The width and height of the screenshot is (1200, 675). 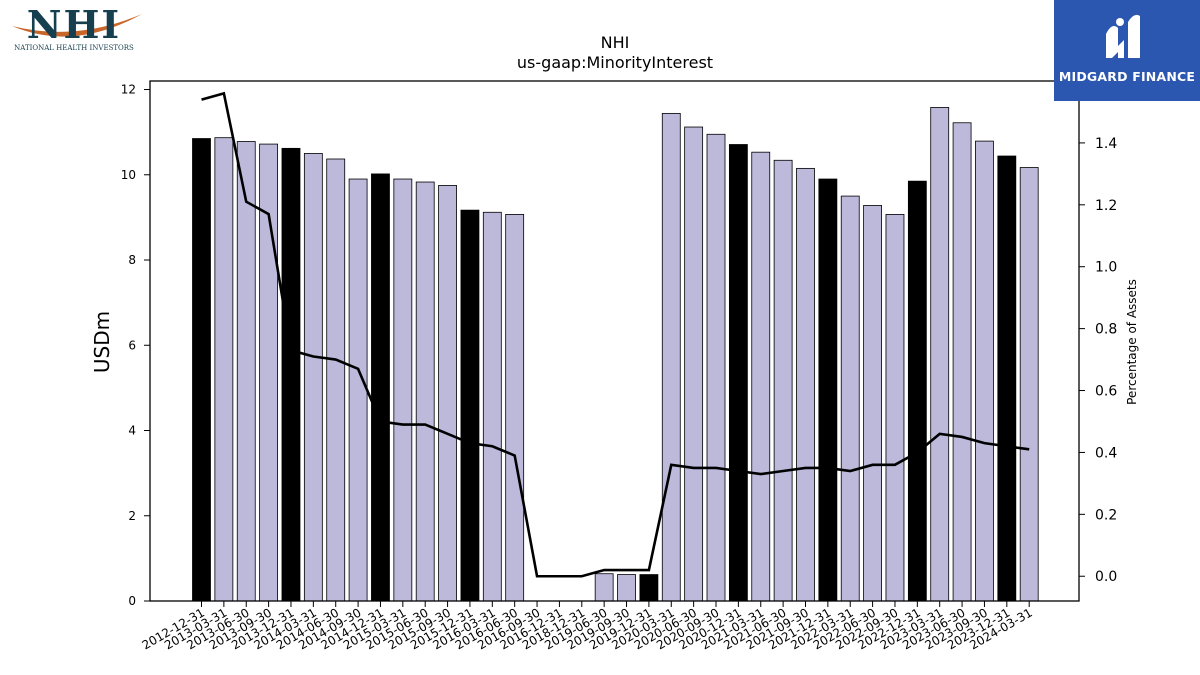 I want to click on y2-tick-label: 1.4, so click(x=1106, y=144).